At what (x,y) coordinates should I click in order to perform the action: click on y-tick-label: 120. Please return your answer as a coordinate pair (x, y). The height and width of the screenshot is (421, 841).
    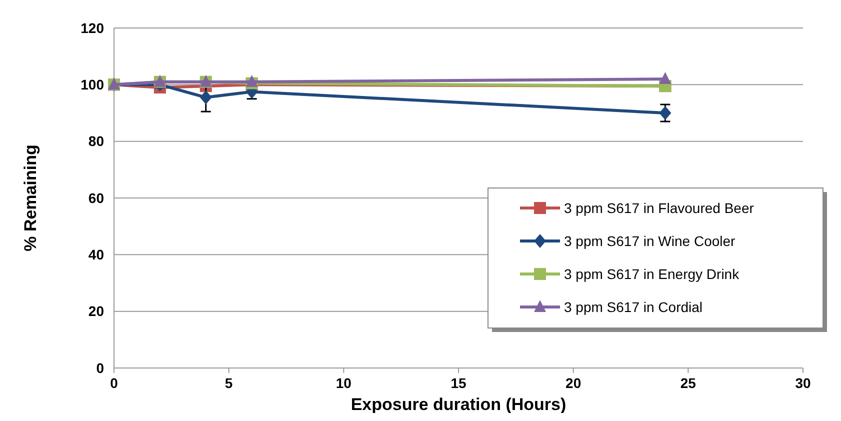
    Looking at the image, I should click on (92, 28).